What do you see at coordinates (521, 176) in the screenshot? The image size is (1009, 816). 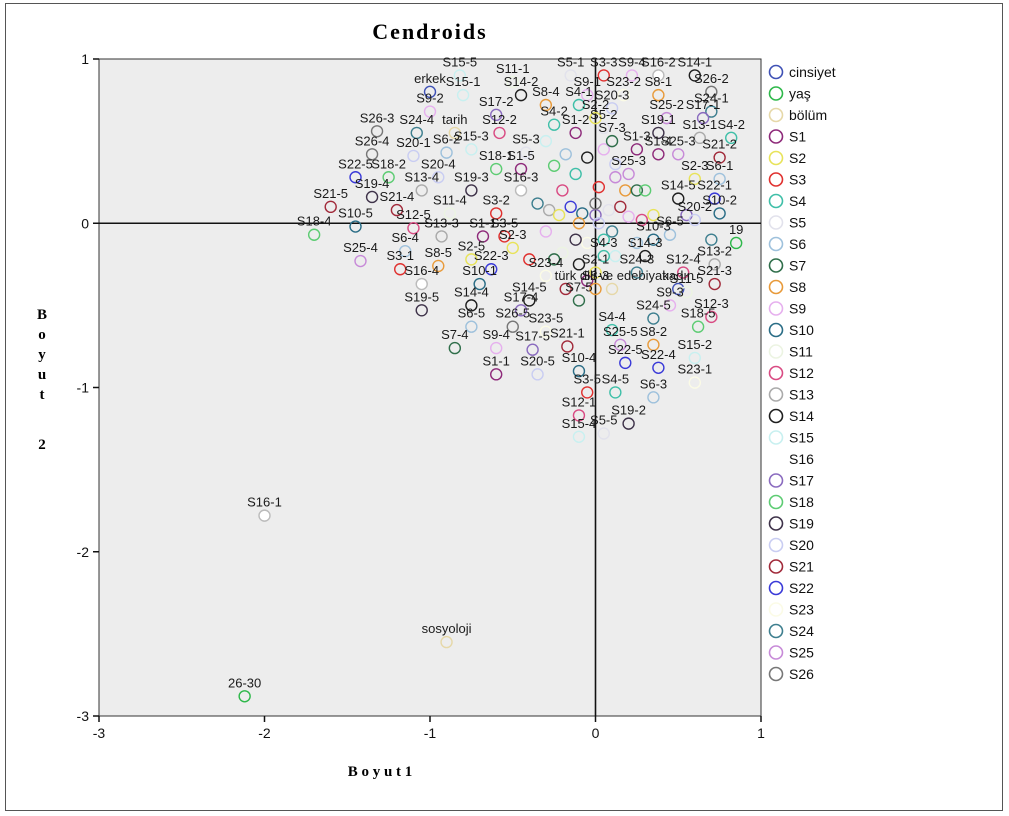 I see `point-label: S16-3` at bounding box center [521, 176].